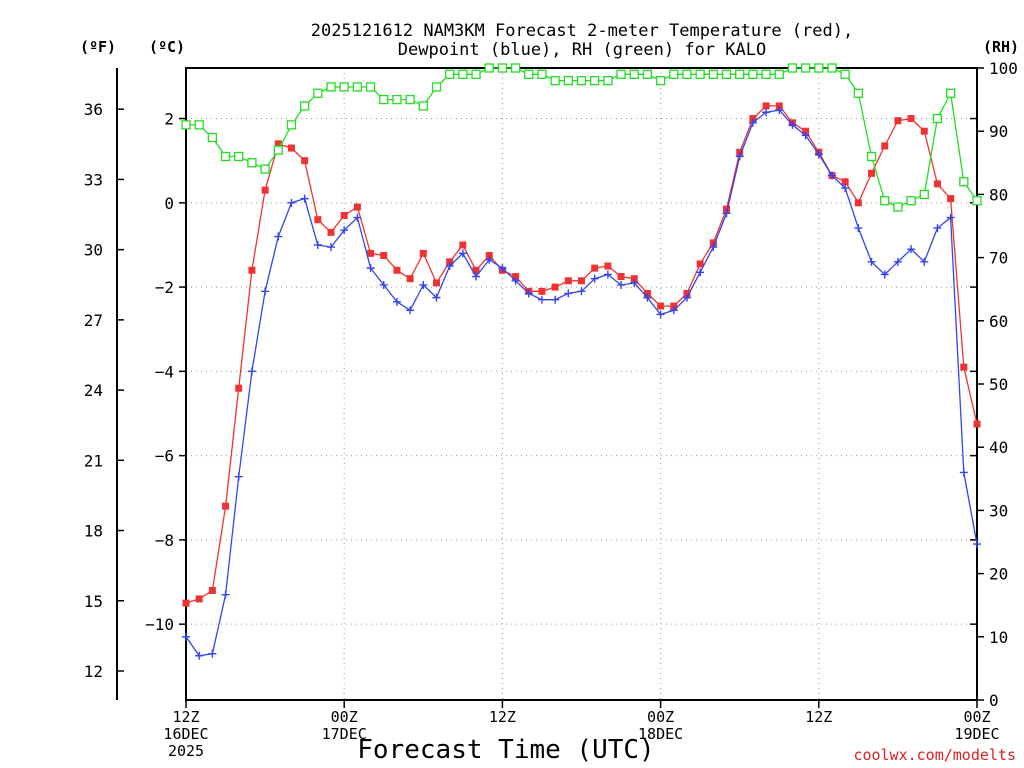  Describe the element at coordinates (98, 47) in the screenshot. I see `fahrenheit-axis-label: (ºF)` at that location.